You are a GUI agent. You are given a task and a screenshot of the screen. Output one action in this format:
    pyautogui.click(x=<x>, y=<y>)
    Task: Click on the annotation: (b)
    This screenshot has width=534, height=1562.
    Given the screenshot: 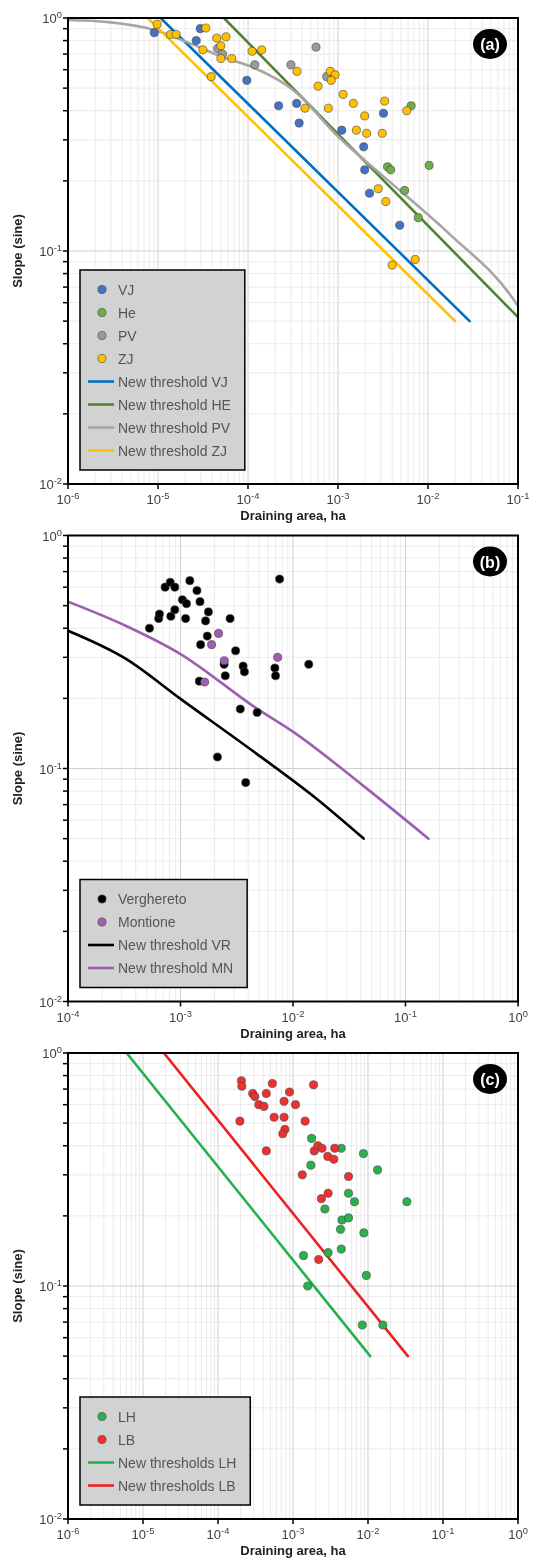 What is the action you would take?
    pyautogui.click(x=490, y=562)
    